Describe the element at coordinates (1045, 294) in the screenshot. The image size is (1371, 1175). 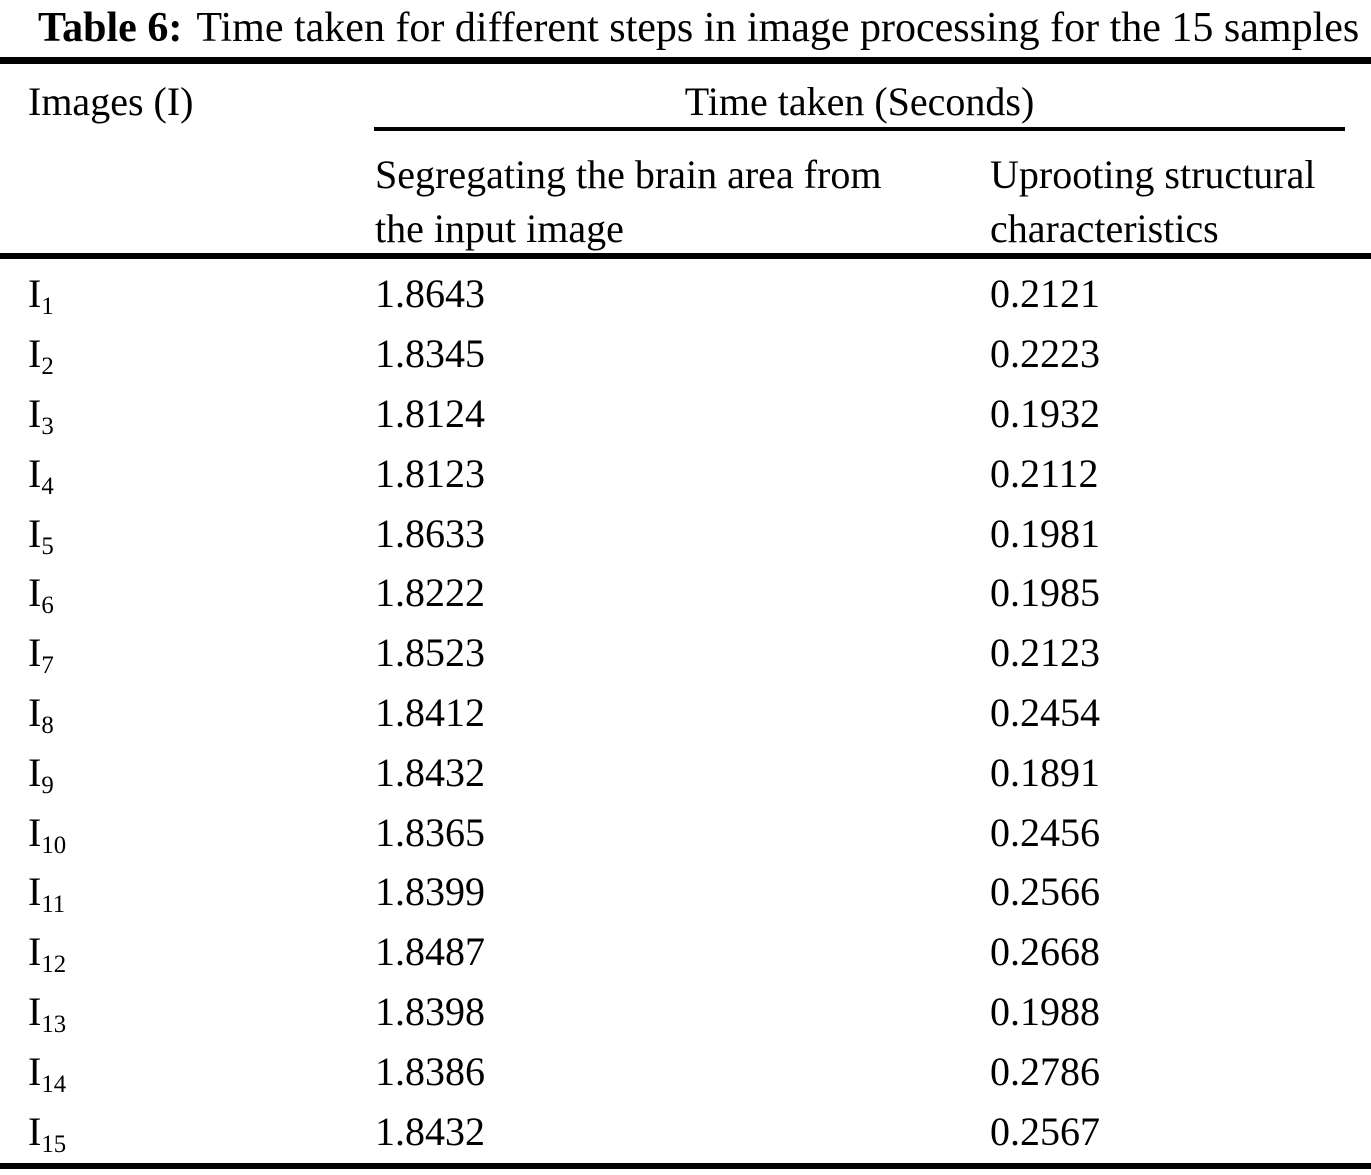
I see `uprooting-time-value: 0.2121` at that location.